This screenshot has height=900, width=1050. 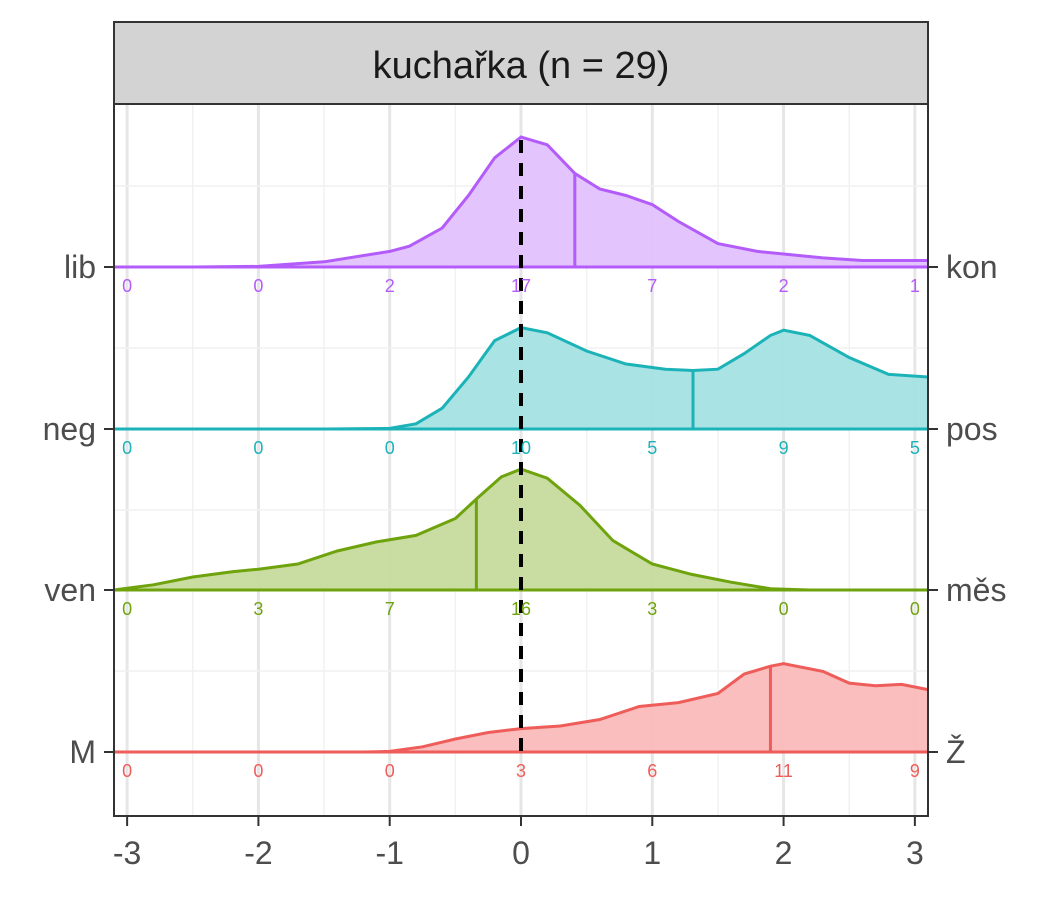 I want to click on x-tick-label: 3, so click(x=915, y=853).